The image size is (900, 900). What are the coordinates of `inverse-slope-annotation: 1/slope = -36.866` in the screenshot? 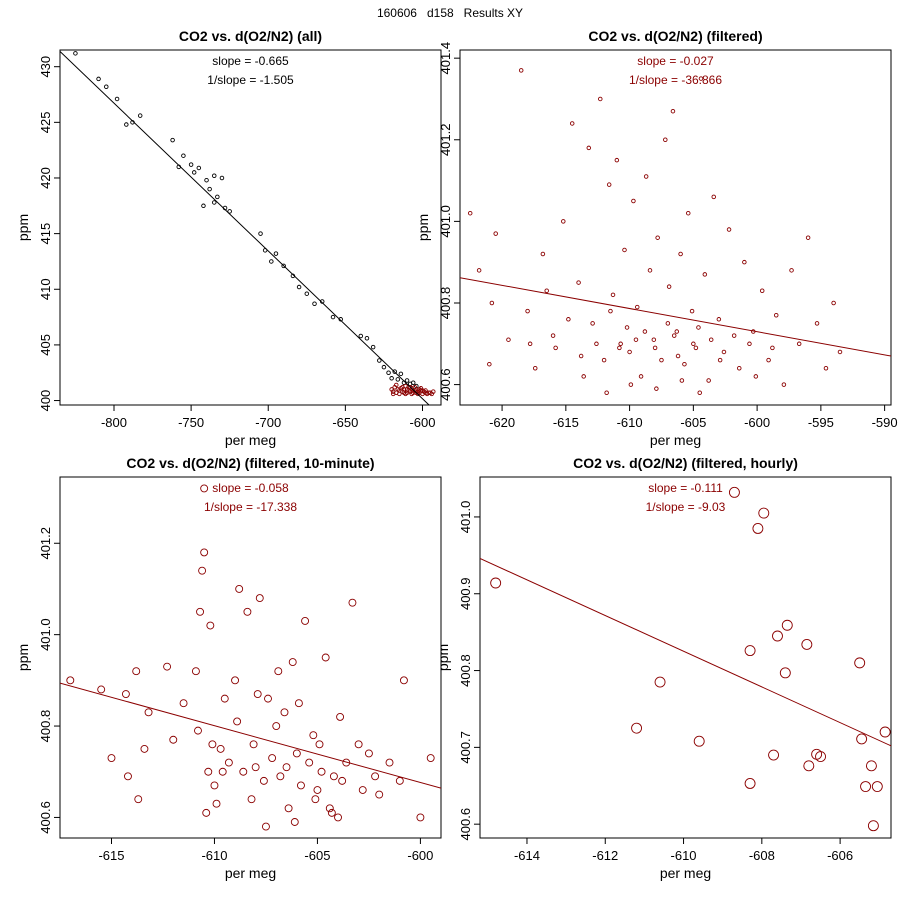 It's located at (675, 80).